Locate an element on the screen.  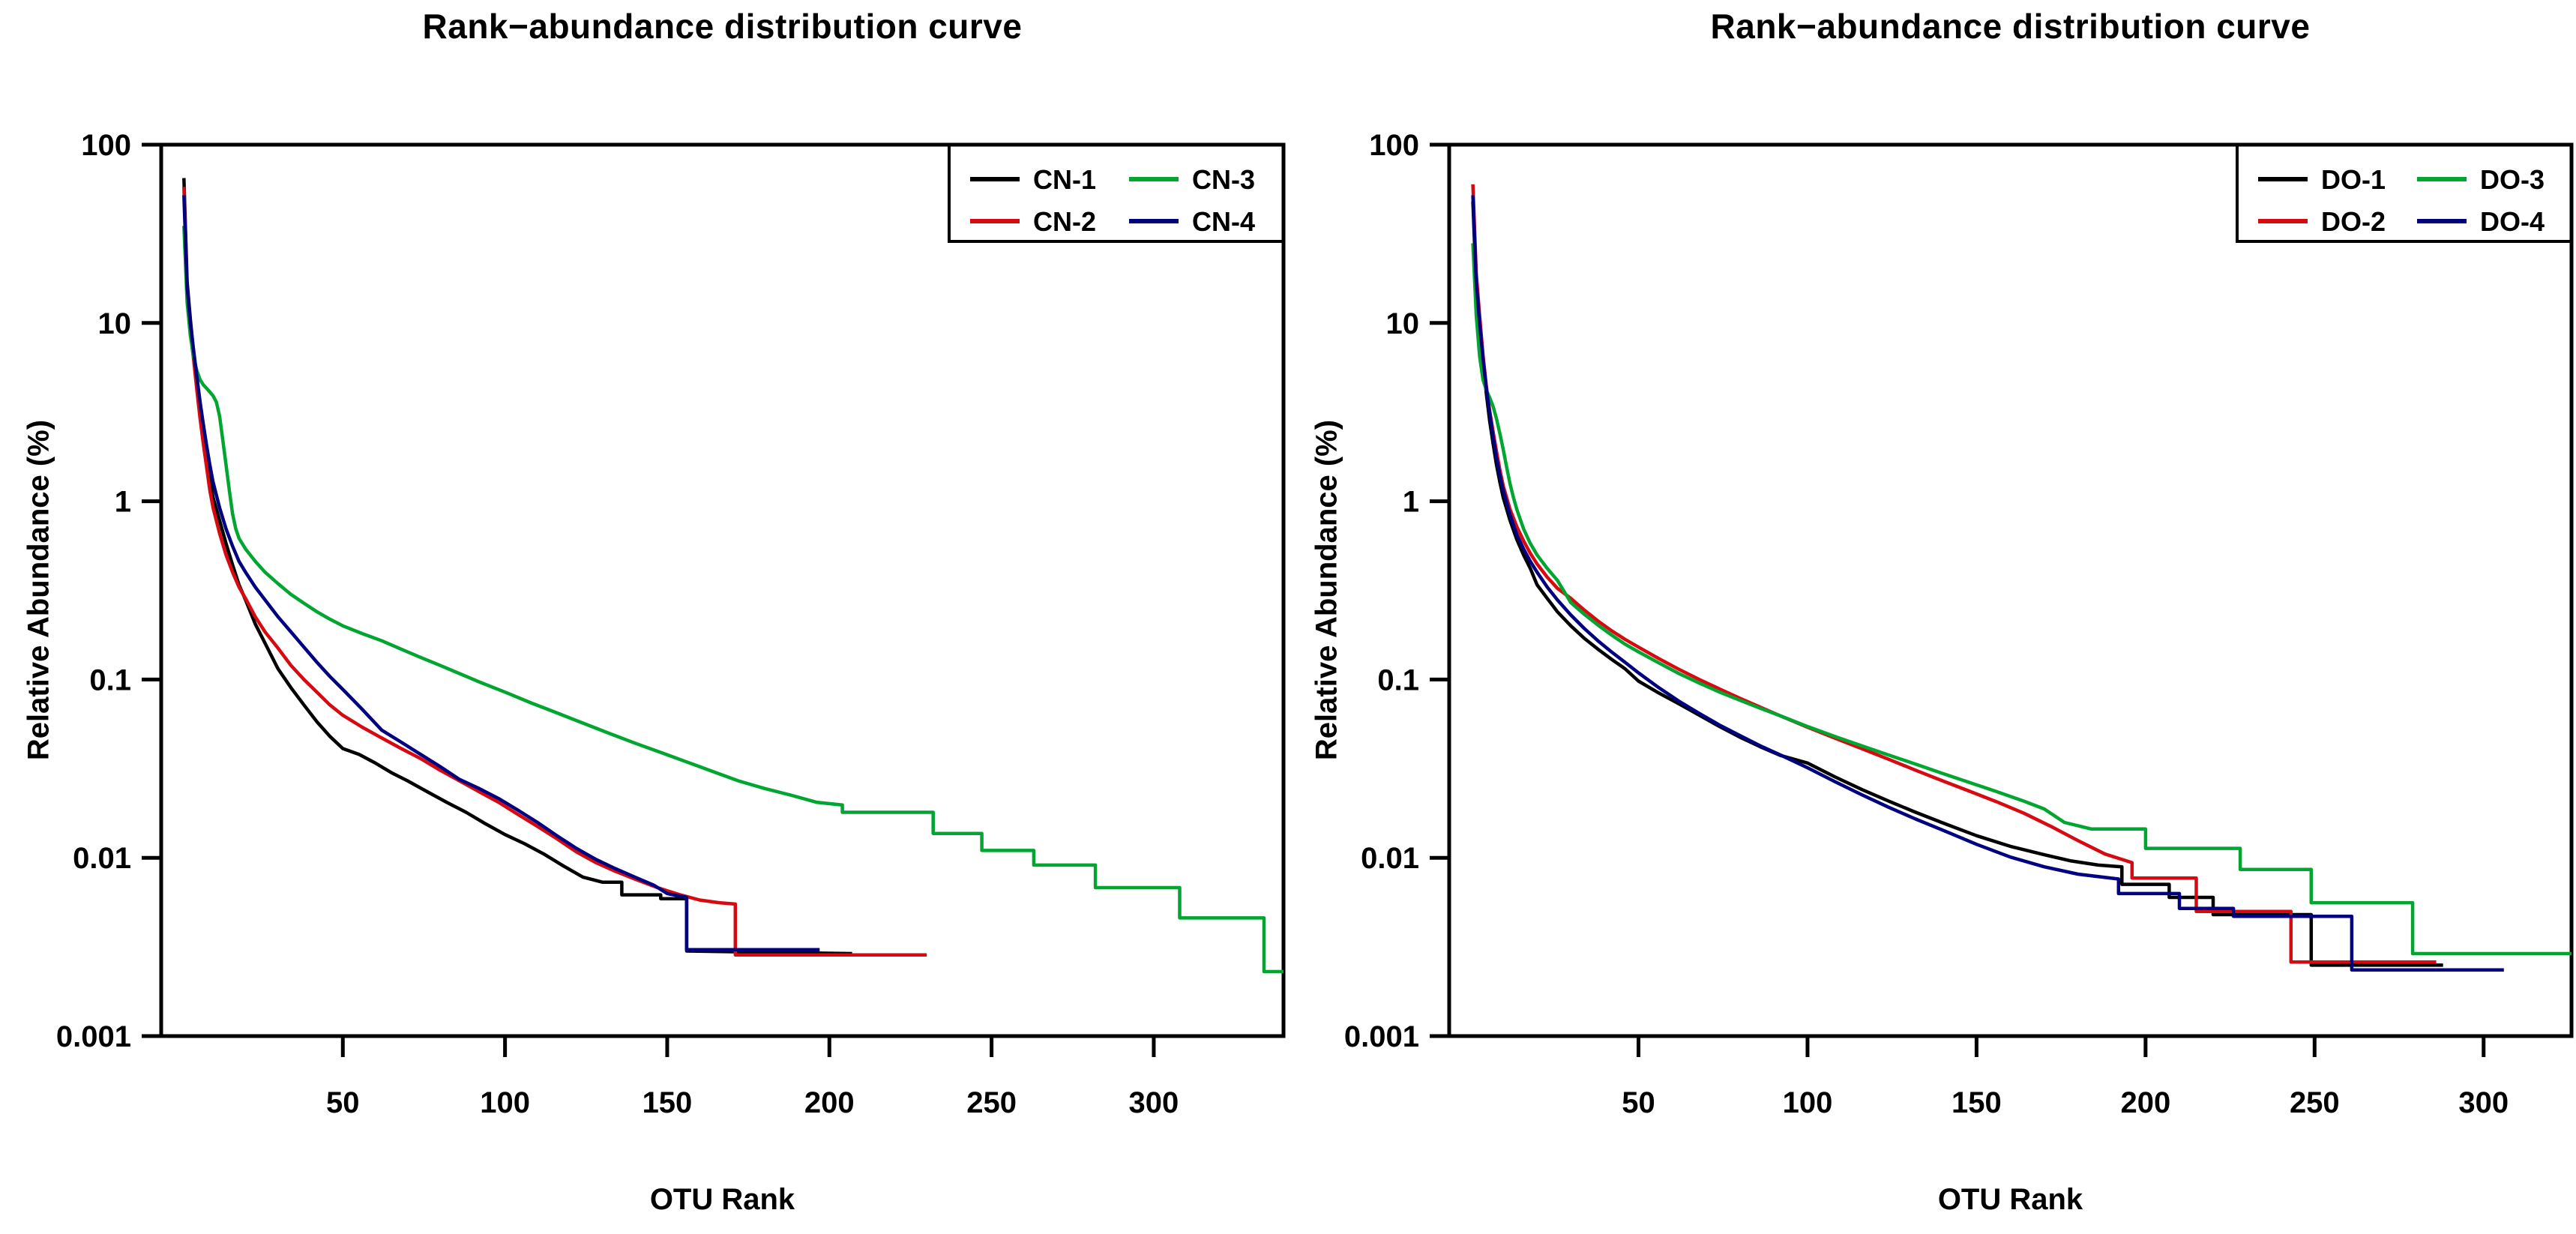
legend-label: CN-2 is located at coordinates (1065, 221).